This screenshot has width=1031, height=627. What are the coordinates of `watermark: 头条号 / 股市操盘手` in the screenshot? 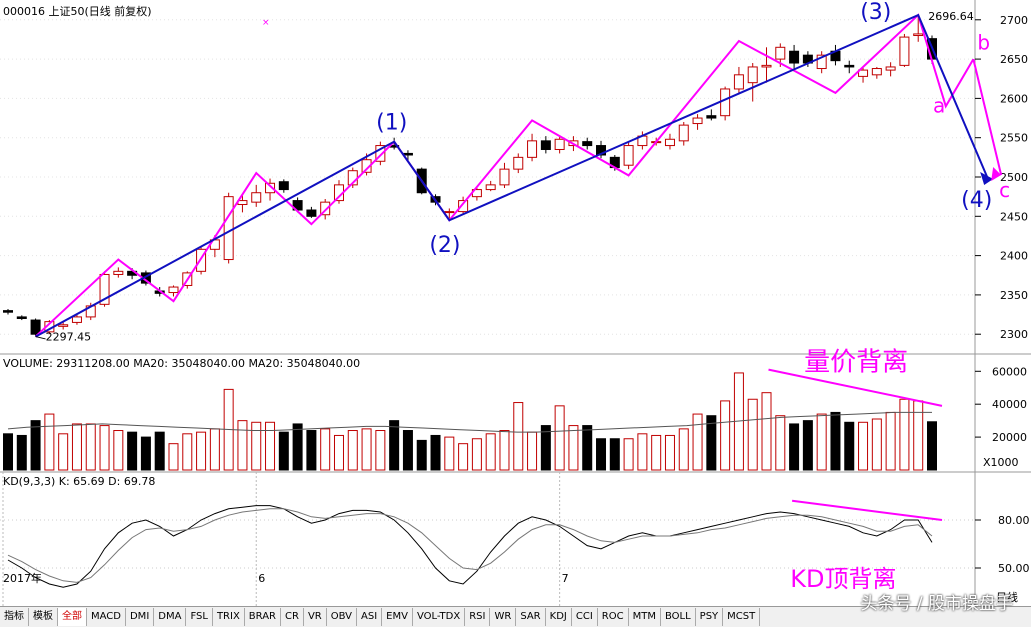 It's located at (936, 604).